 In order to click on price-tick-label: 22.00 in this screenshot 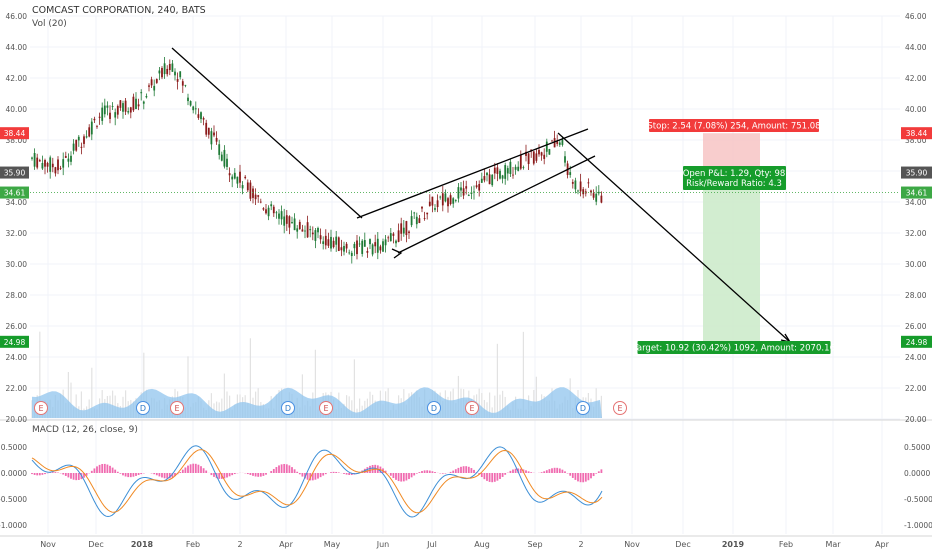, I will do `click(916, 388)`.